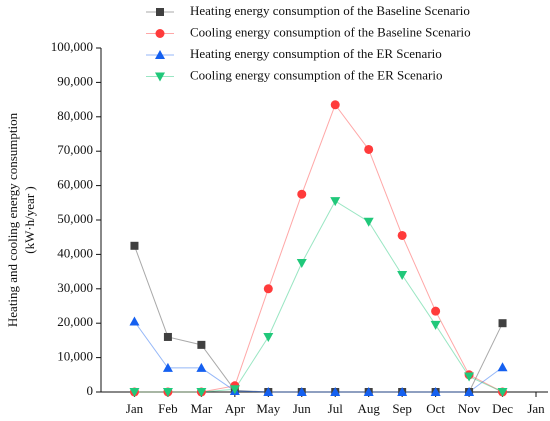 Image resolution: width=550 pixels, height=421 pixels. I want to click on x-tick-label: Sep, so click(402, 408).